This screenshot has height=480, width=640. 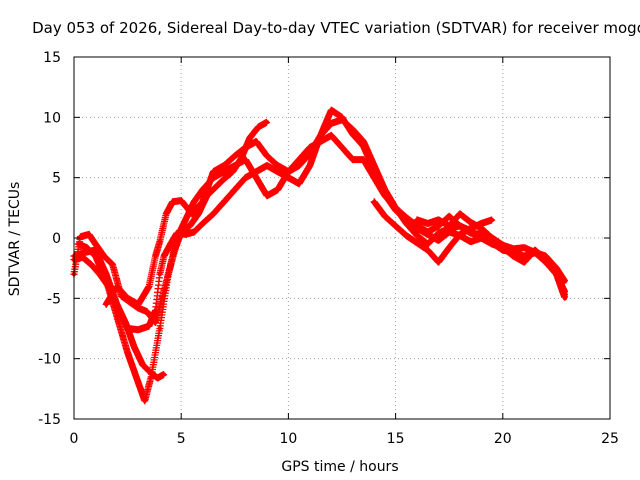 What do you see at coordinates (49, 420) in the screenshot?
I see `y-tick-label: -15` at bounding box center [49, 420].